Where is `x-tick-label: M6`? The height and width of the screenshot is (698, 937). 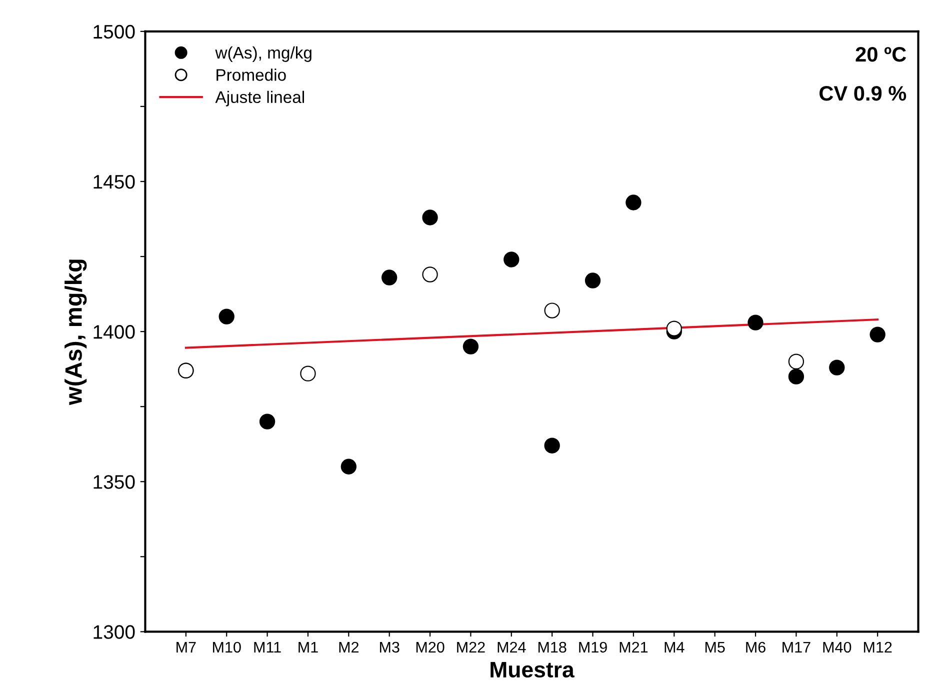
x-tick-label: M6 is located at coordinates (756, 647).